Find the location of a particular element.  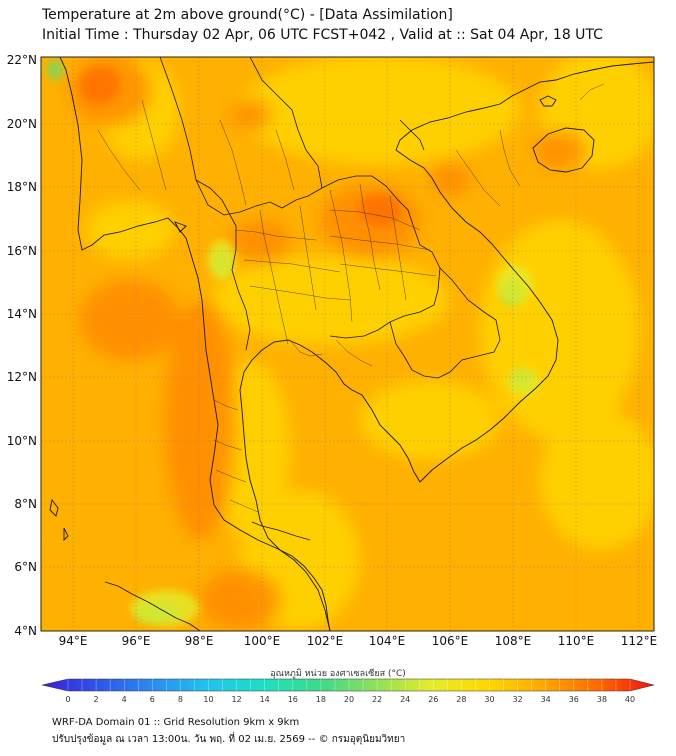

temperature-colorbar: 0 2 4 6 8 10 12 14 16 18 20 22 24 26 28 30 32 34 36 38 40 is located at coordinates (348, 691).